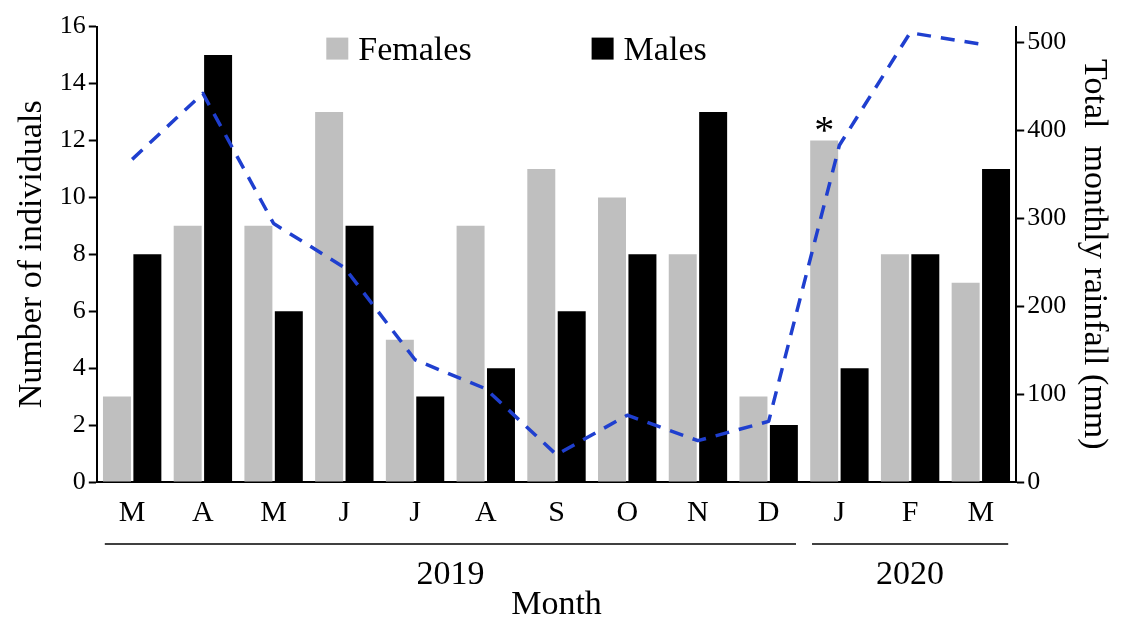 The width and height of the screenshot is (1126, 632). What do you see at coordinates (1047, 392) in the screenshot?
I see `y2-tick-label: 100` at bounding box center [1047, 392].